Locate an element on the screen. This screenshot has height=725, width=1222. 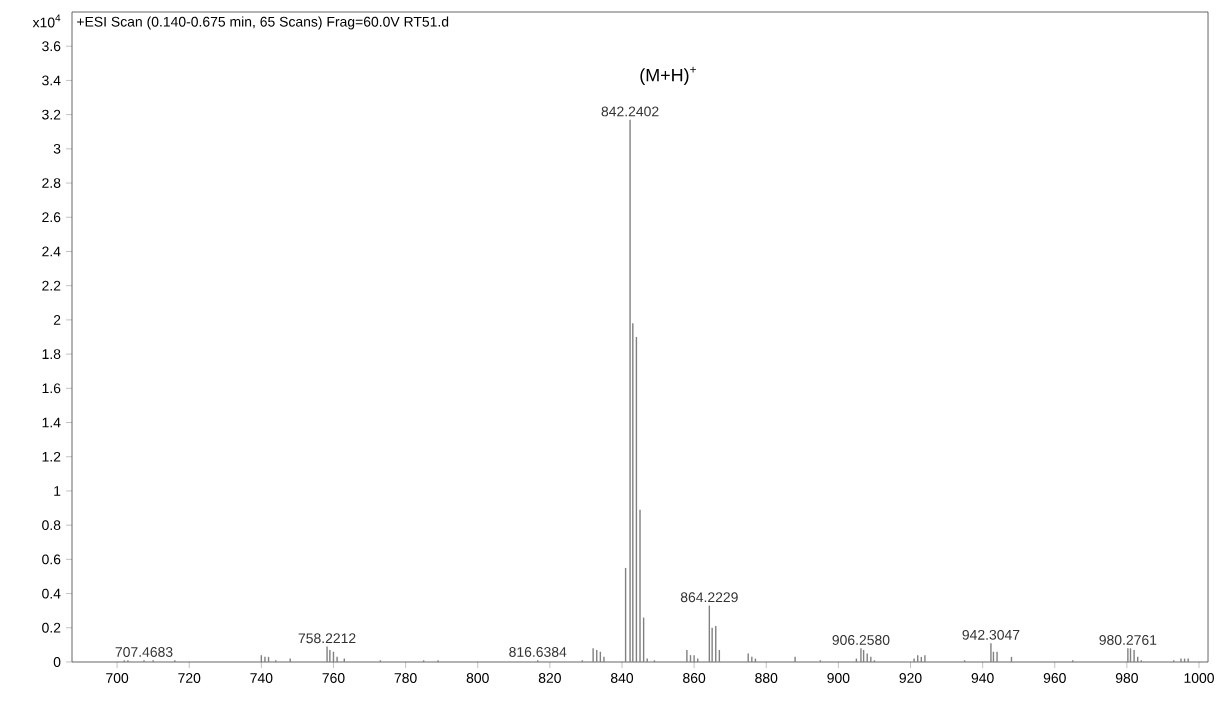
y-tick-label: 0 is located at coordinates (57, 662).